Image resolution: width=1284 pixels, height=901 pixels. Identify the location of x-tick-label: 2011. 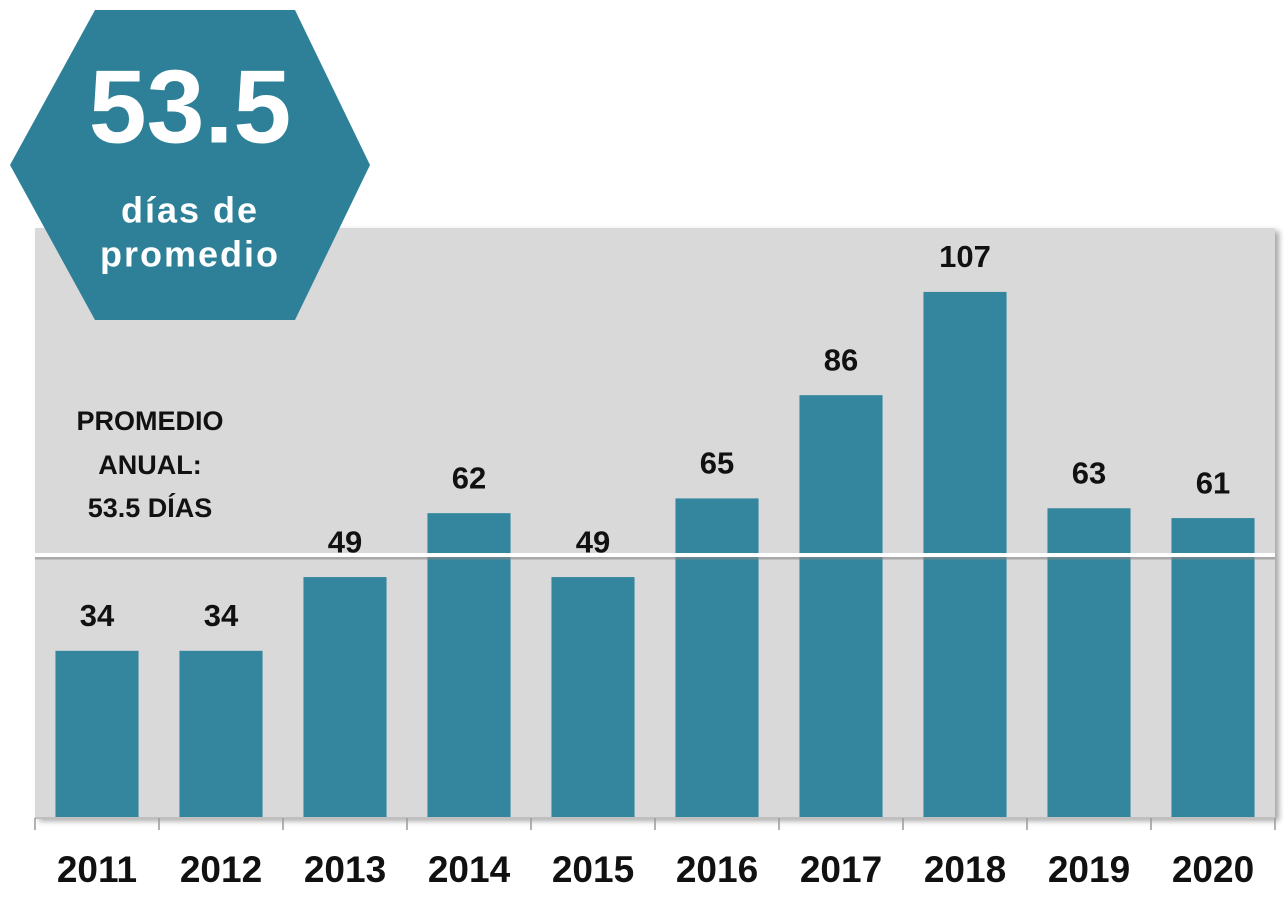
(97, 869).